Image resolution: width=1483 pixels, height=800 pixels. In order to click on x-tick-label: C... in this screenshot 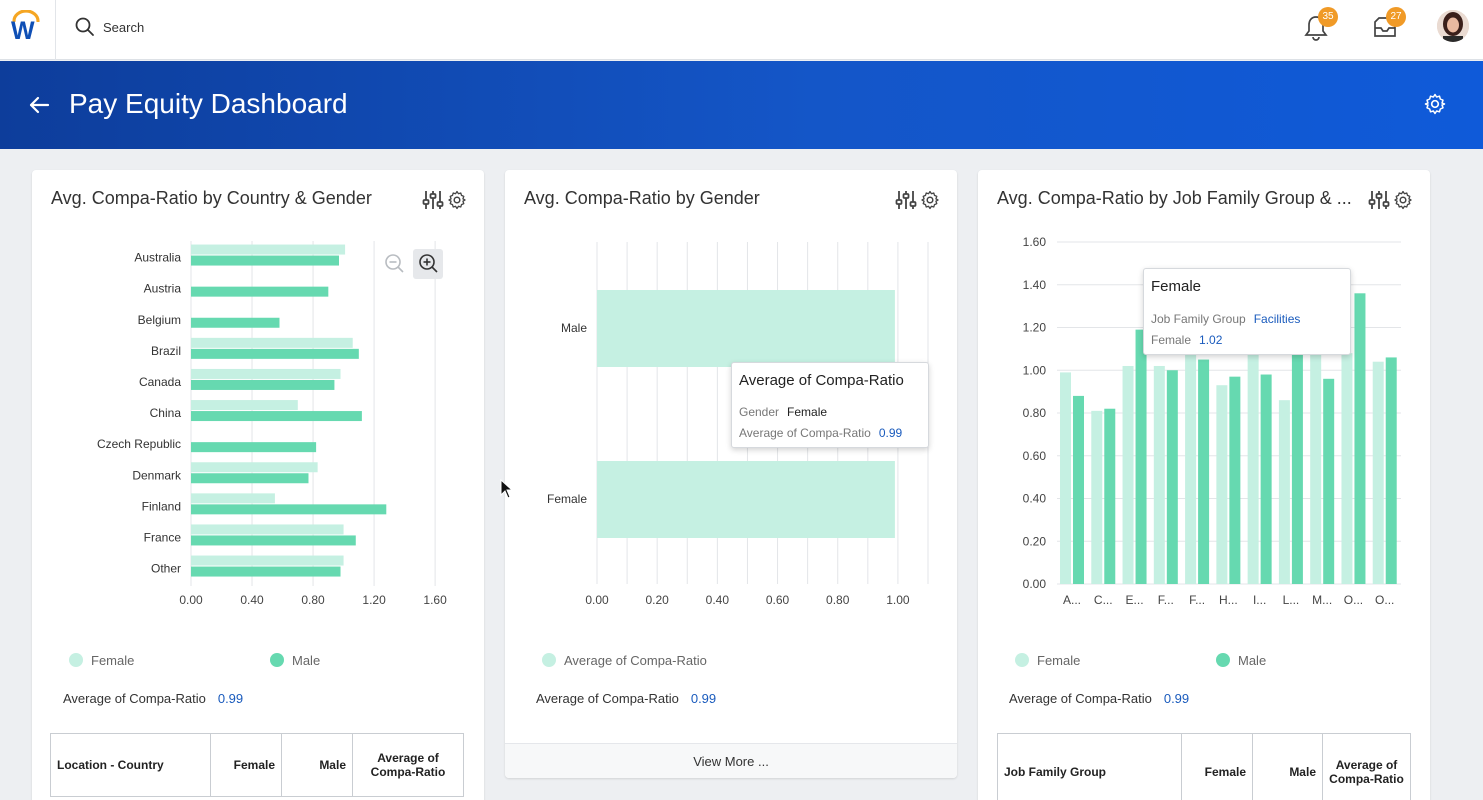, I will do `click(1103, 600)`.